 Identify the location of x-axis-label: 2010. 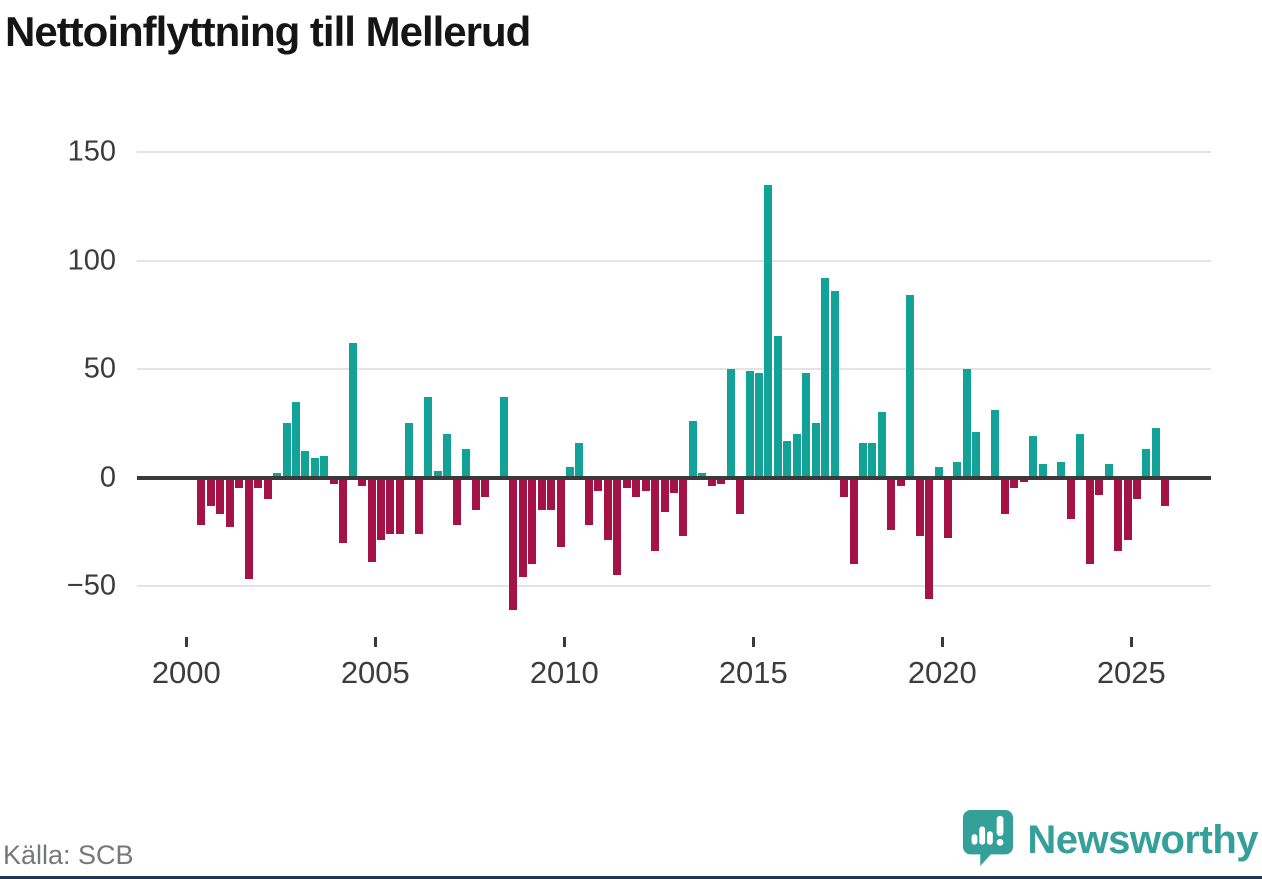
(564, 672).